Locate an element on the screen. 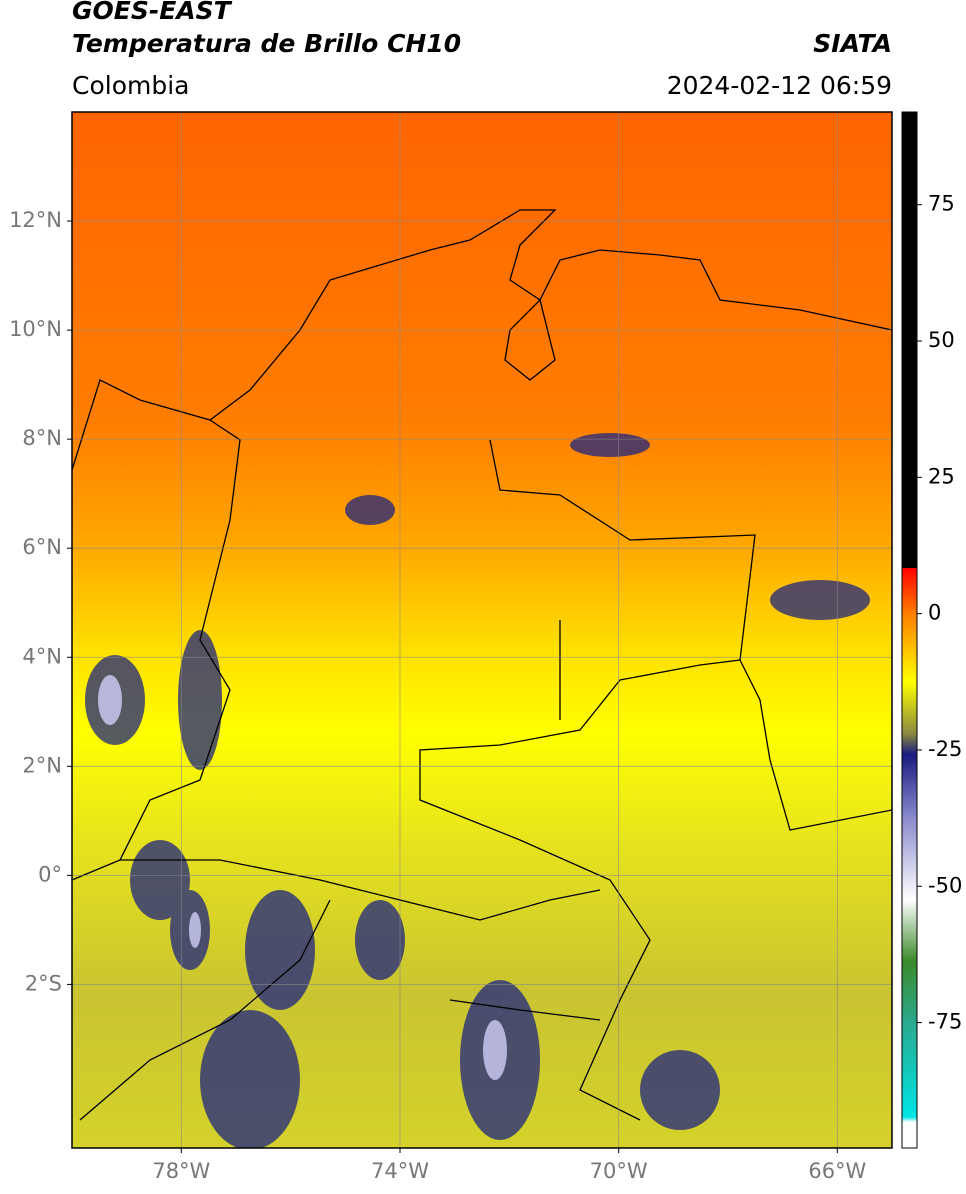 This screenshot has height=1194, width=966. x-tick-label: 70°W is located at coordinates (619, 1171).